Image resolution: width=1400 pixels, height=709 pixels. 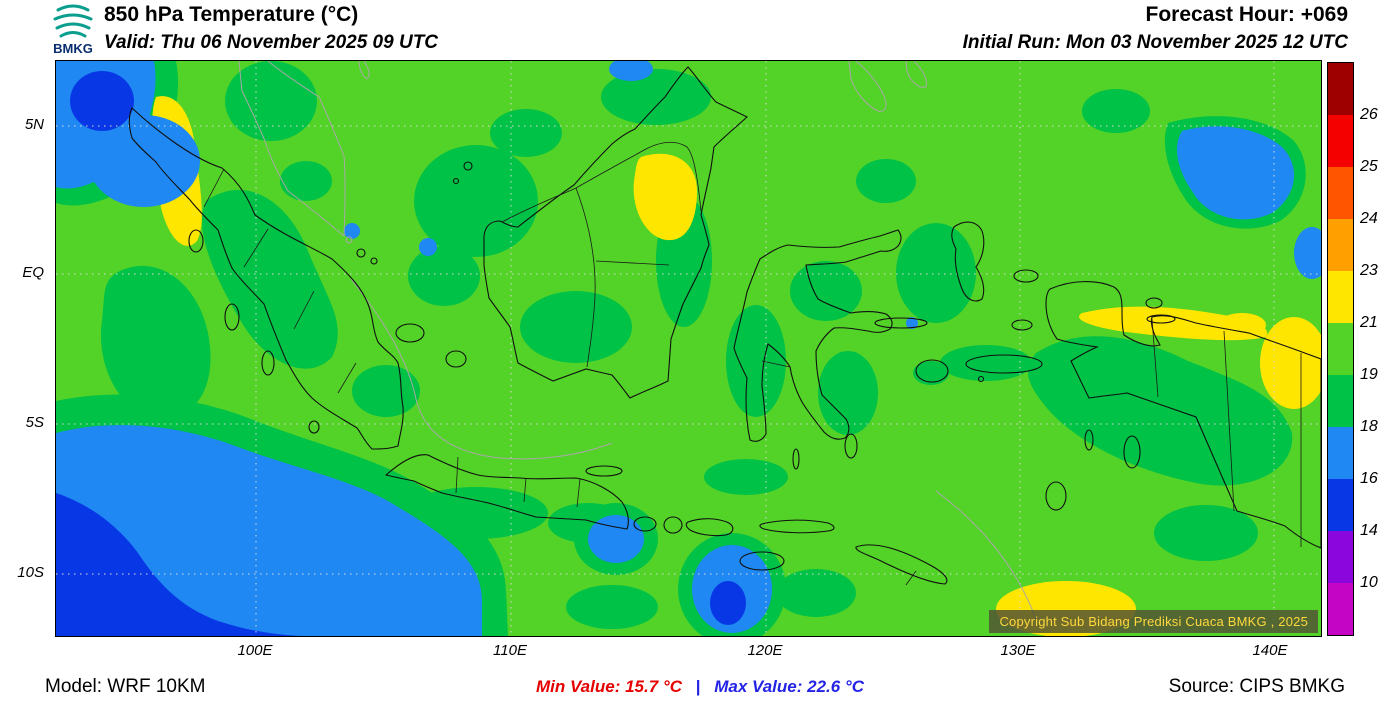 I want to click on lon-axis-label-130e: 130E, so click(x=1018, y=650).